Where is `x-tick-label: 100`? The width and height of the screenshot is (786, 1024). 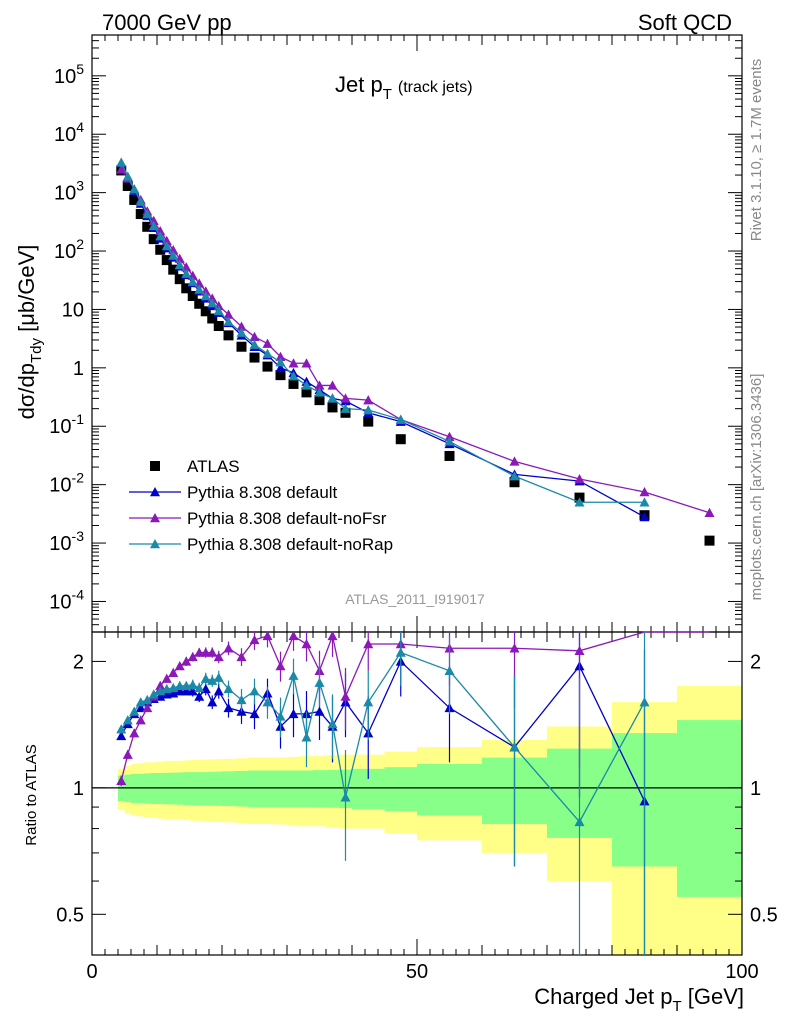 x-tick-label: 100 is located at coordinates (741, 972).